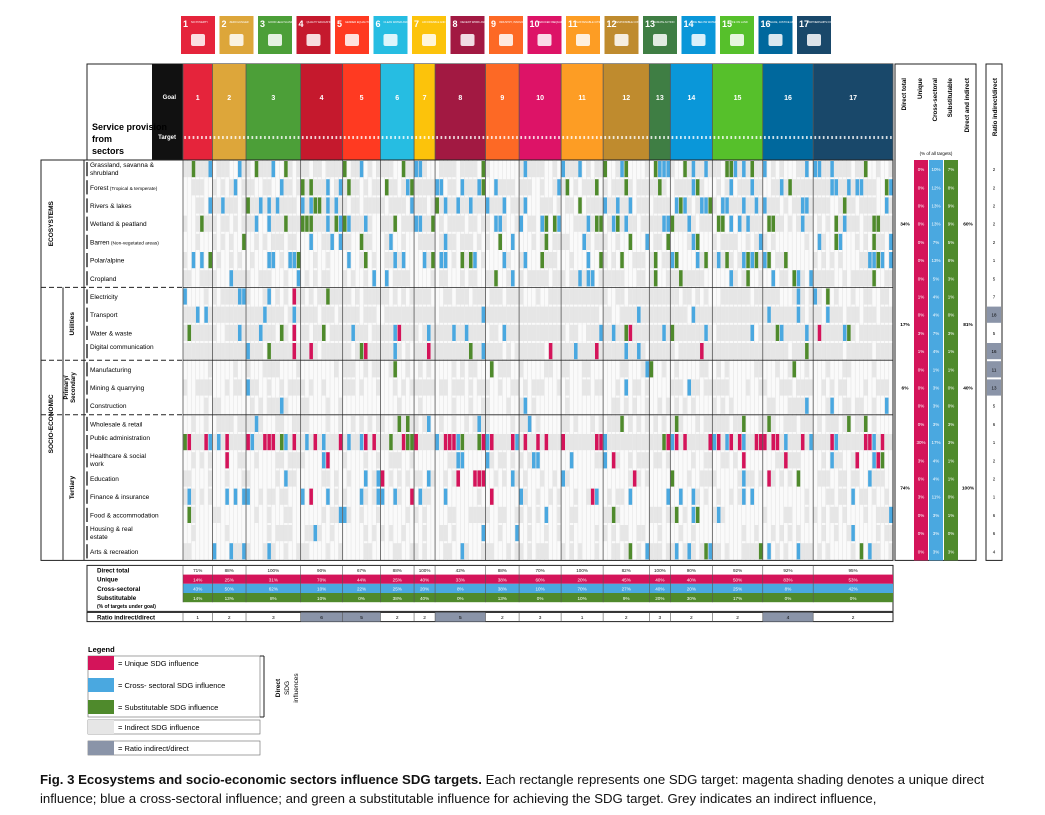 The width and height of the screenshot is (1045, 815). I want to click on bottom-cell-value: 40%, so click(691, 579).